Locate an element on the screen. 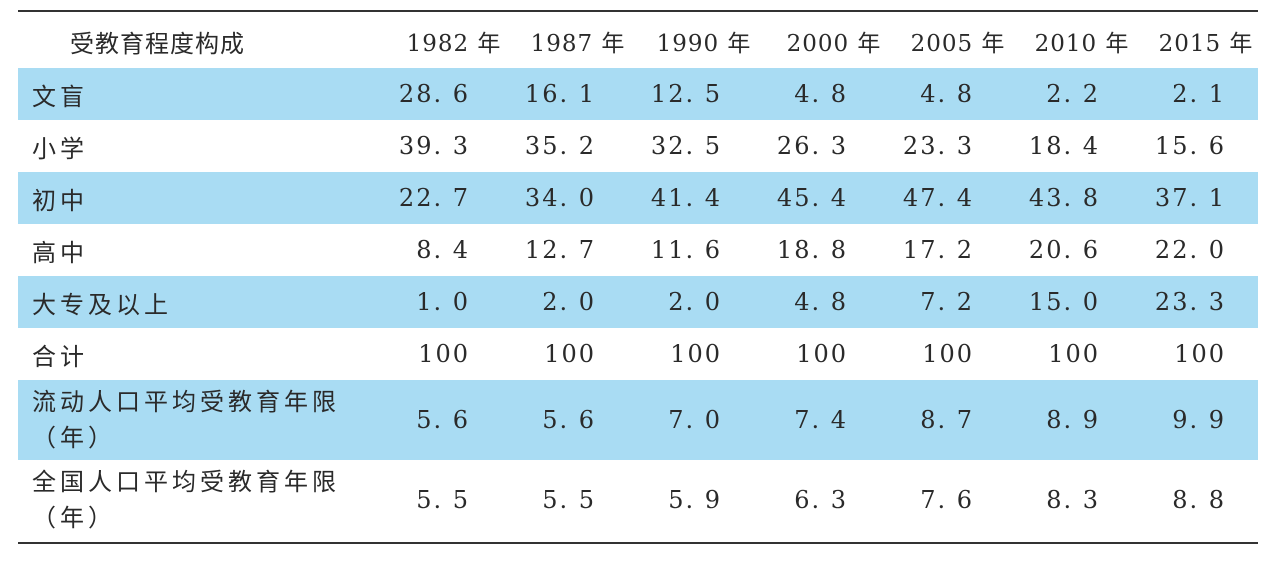  data-cell: 11. 6 is located at coordinates (686, 250).